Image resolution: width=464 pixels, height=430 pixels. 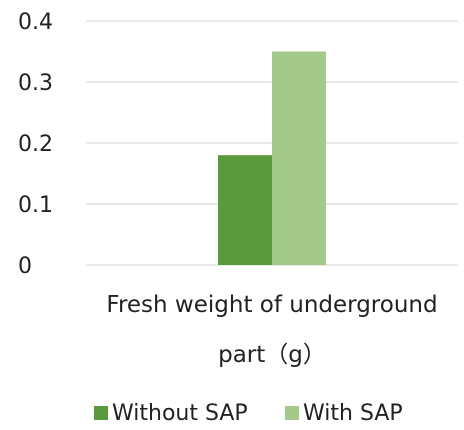 What do you see at coordinates (180, 413) in the screenshot?
I see `legend-label-without-sap: Without SAP` at bounding box center [180, 413].